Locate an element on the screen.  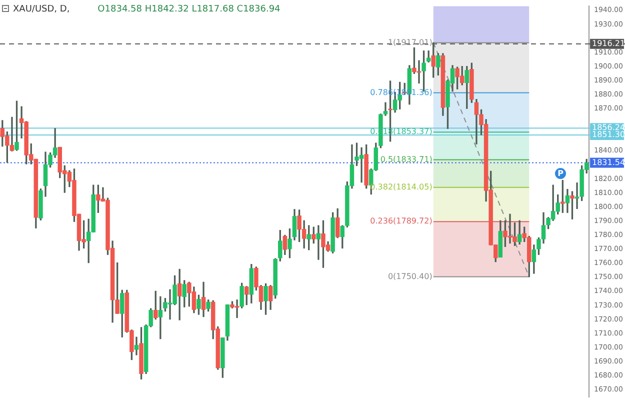
chart-subtitle: O1834.58 H1842.32 L1817.68 C1836.94 is located at coordinates (189, 9).